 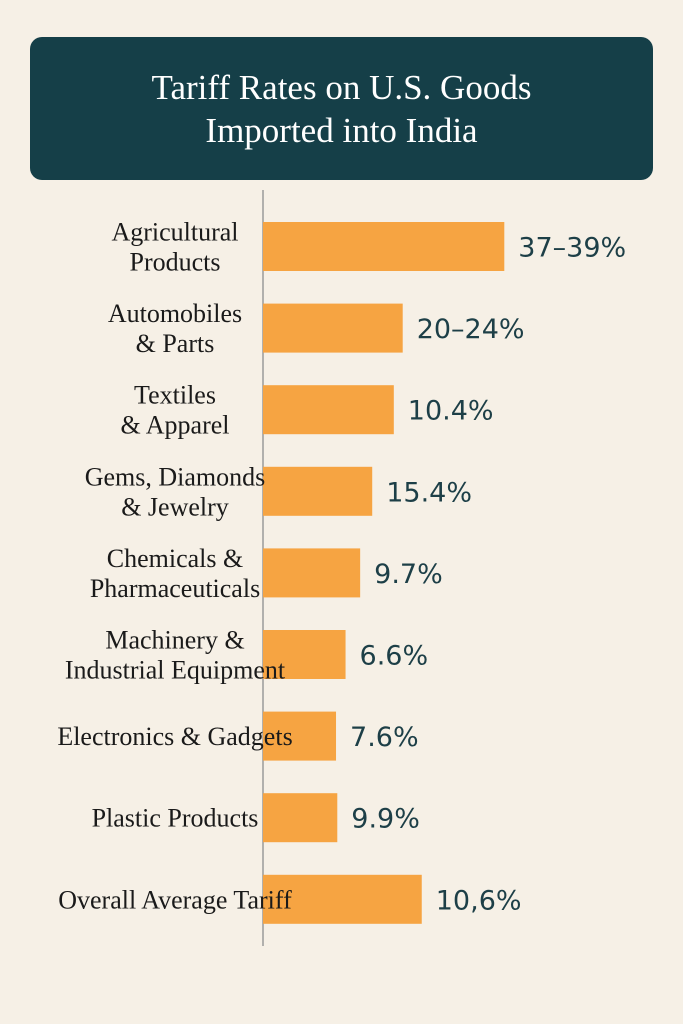 I want to click on category-label: Plastic Products, so click(x=175, y=818).